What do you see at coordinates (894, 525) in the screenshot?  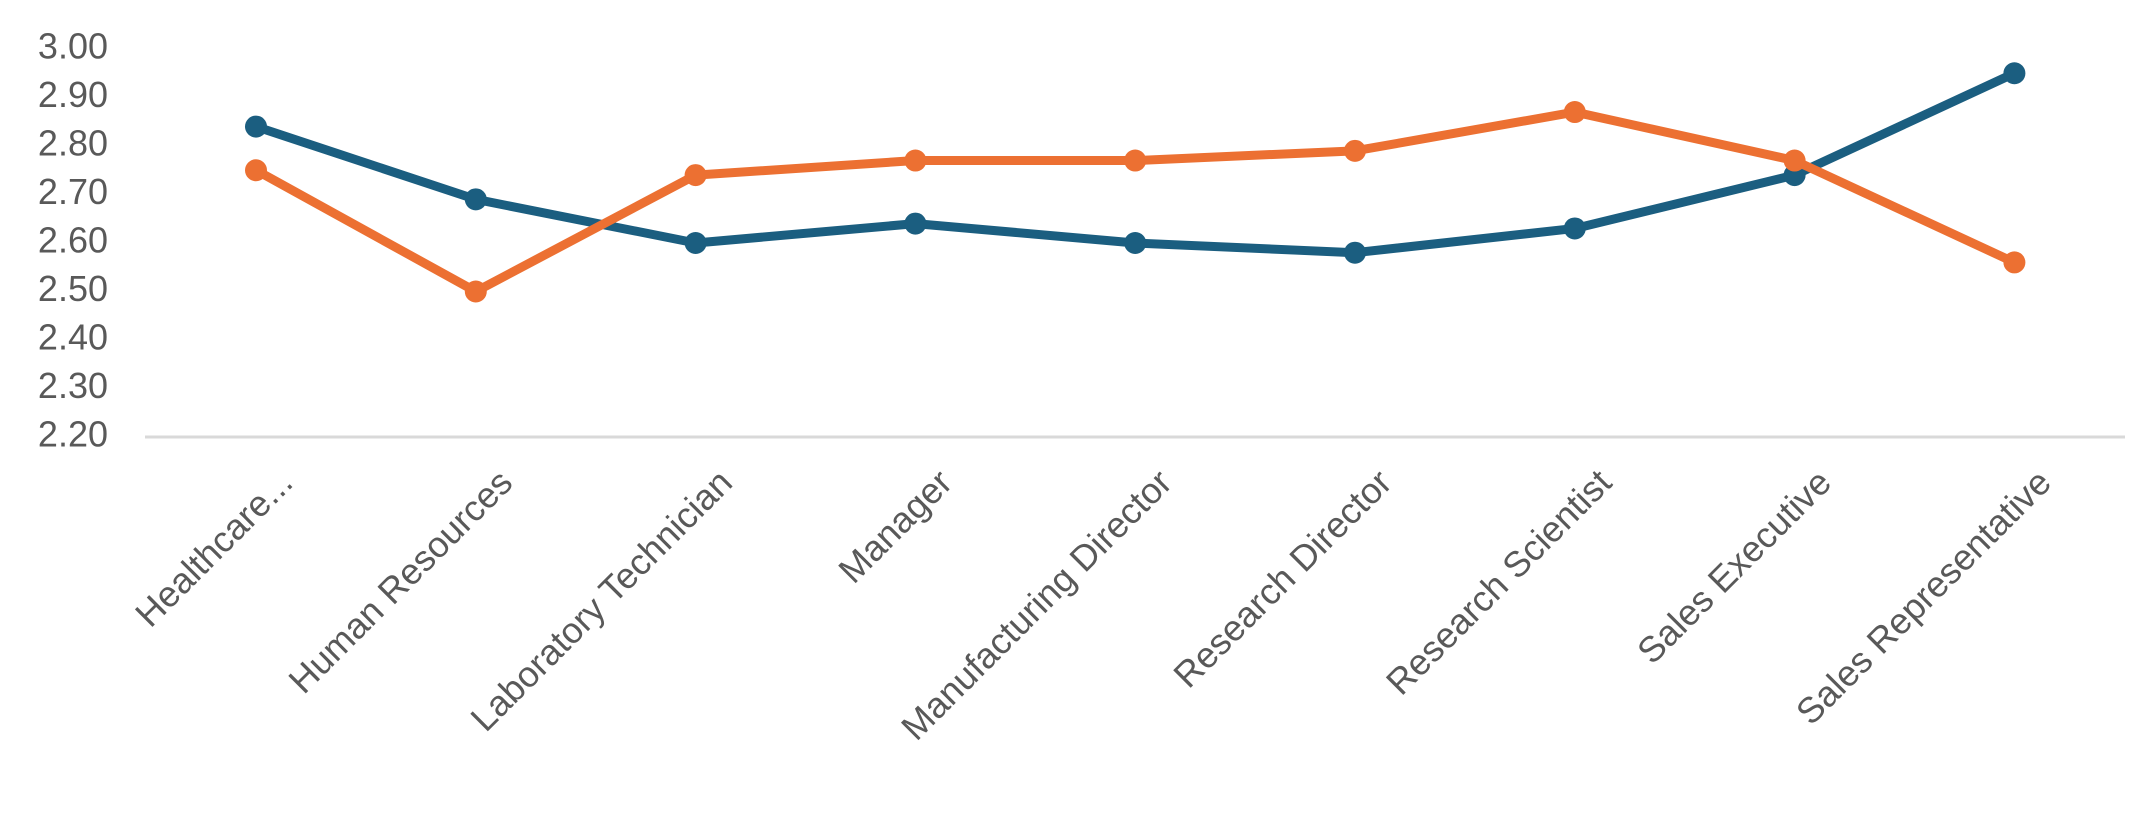 I see `x-category-label: Manager` at bounding box center [894, 525].